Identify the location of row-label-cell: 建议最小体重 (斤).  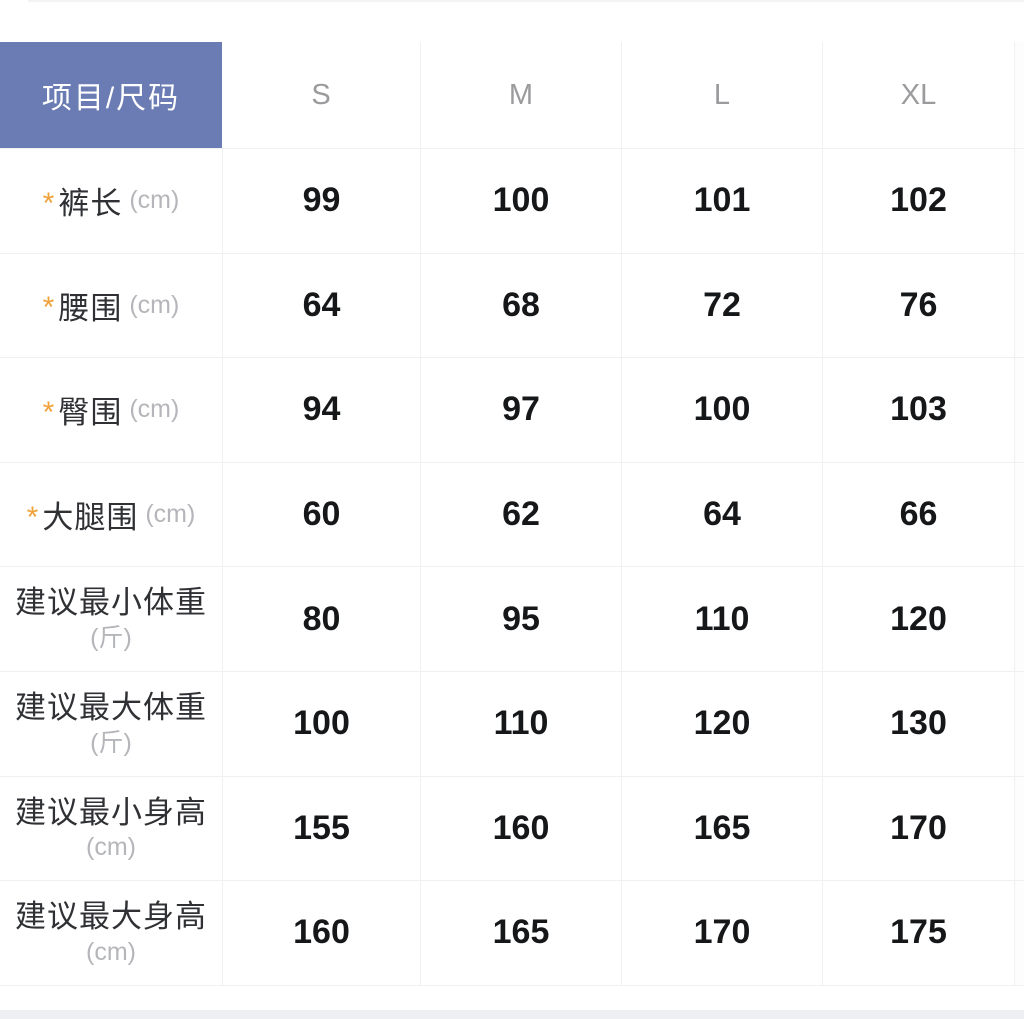
(111, 619).